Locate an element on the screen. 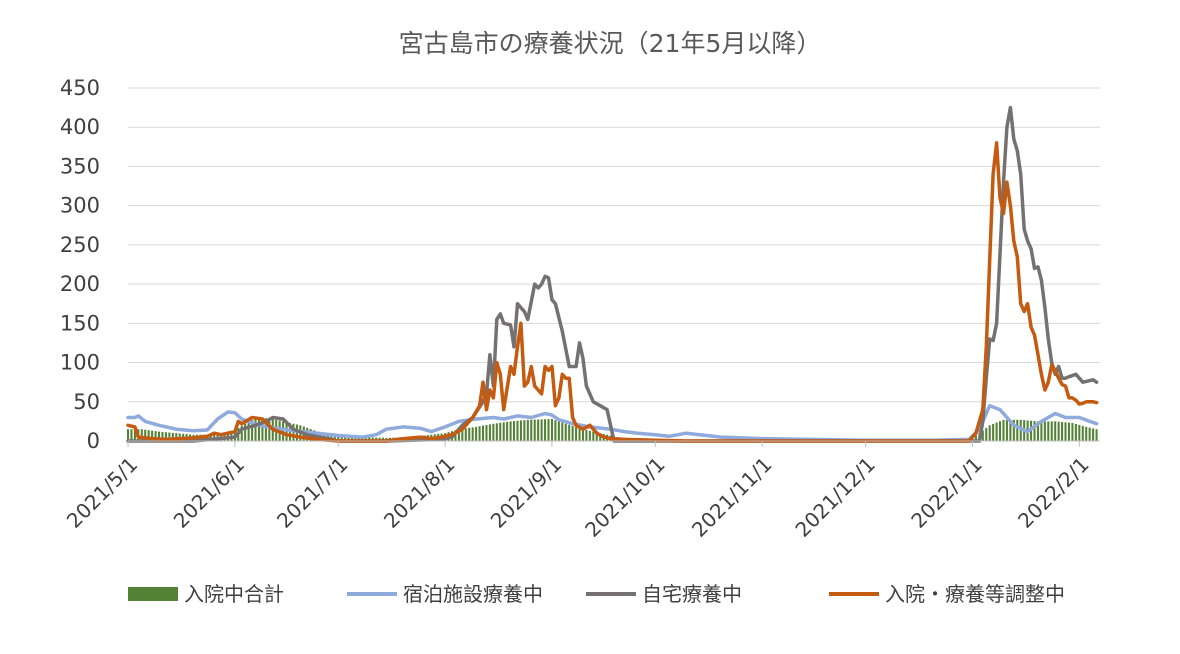 This screenshot has height=654, width=1180. y-tick-label: 200 is located at coordinates (80, 284).